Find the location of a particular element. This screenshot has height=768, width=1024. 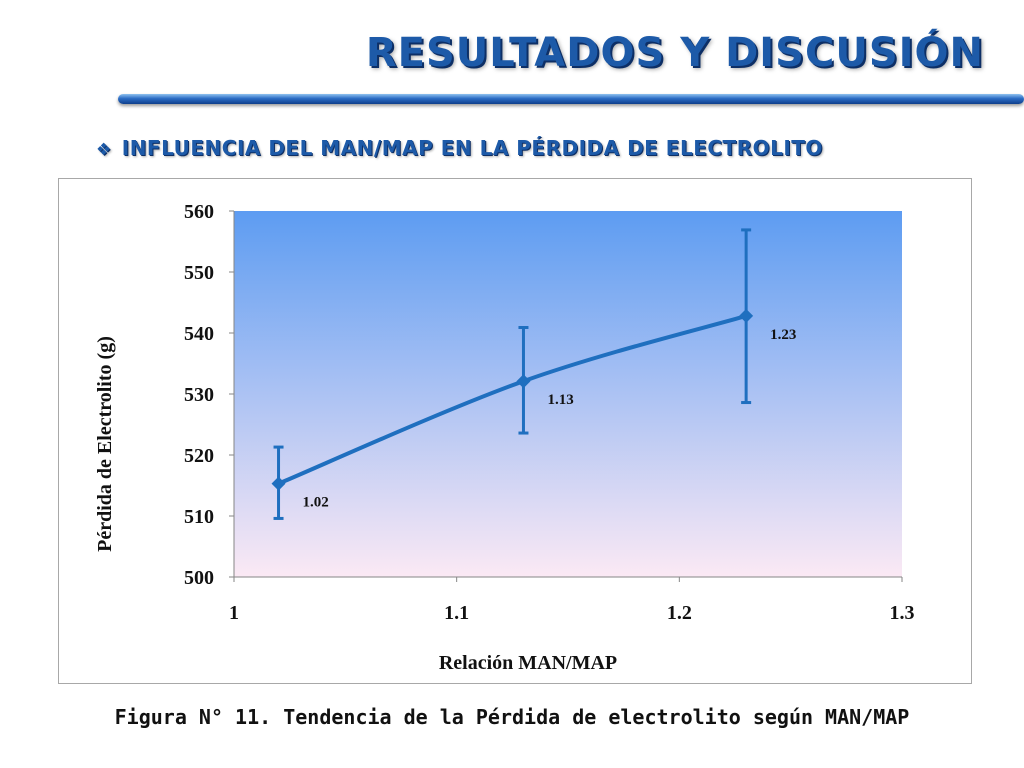

x-axis-title: Relación MAN/MAP is located at coordinates (528, 663).